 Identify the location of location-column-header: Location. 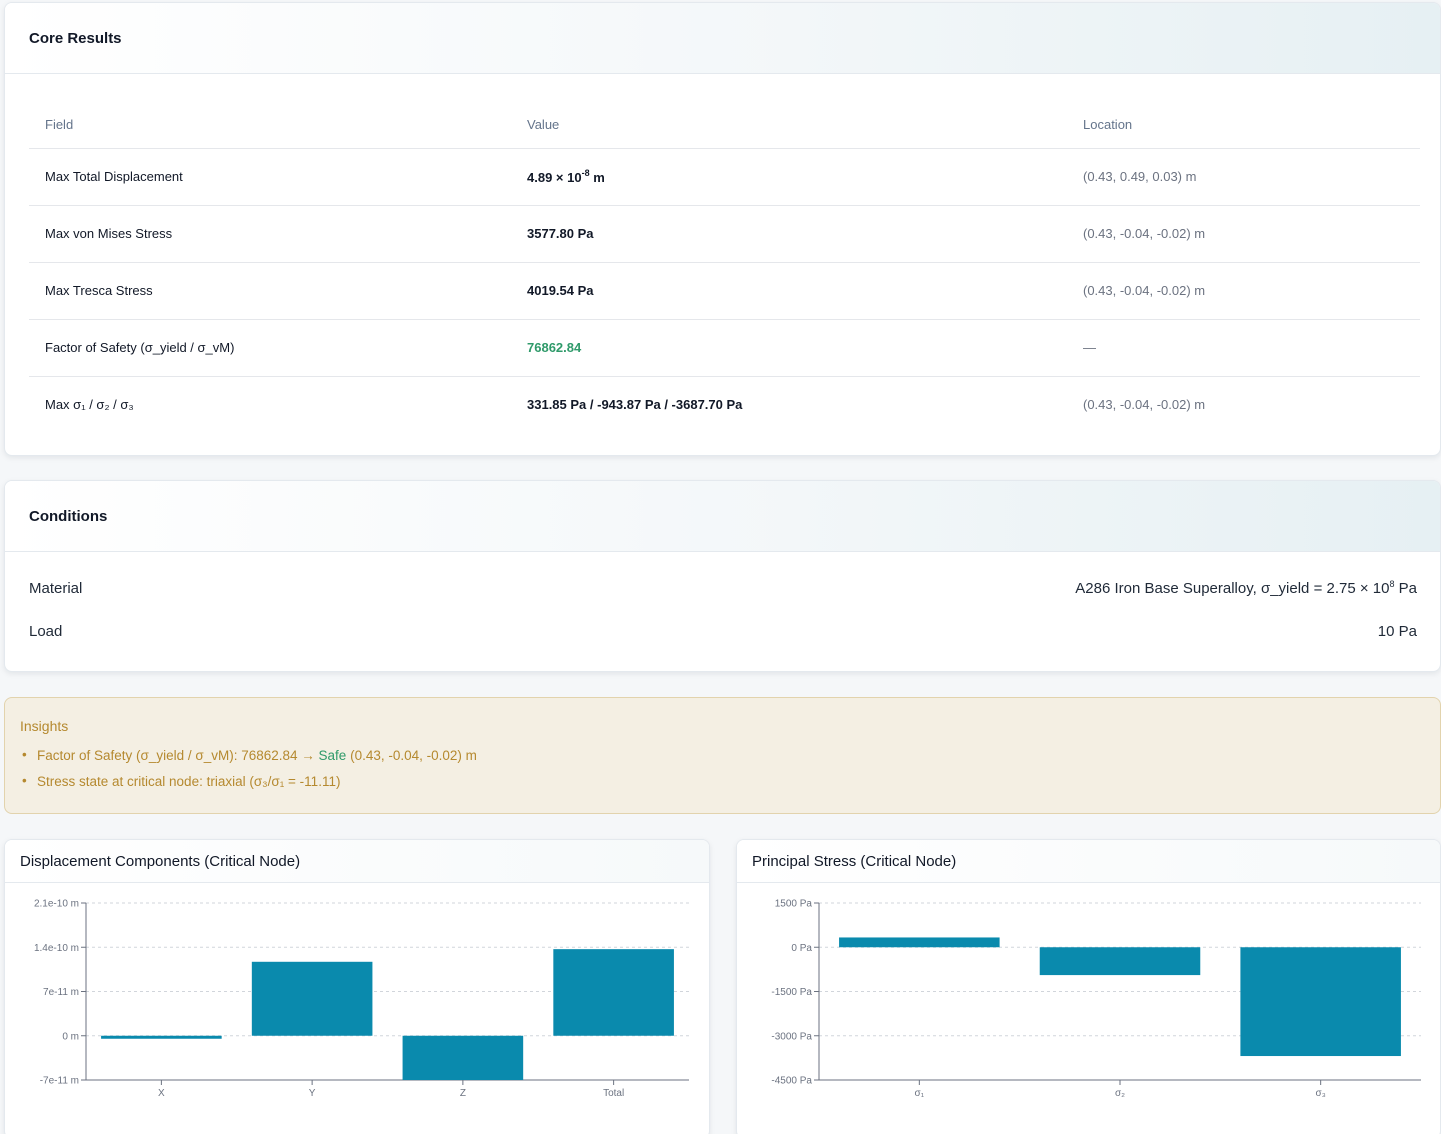
(1243, 125).